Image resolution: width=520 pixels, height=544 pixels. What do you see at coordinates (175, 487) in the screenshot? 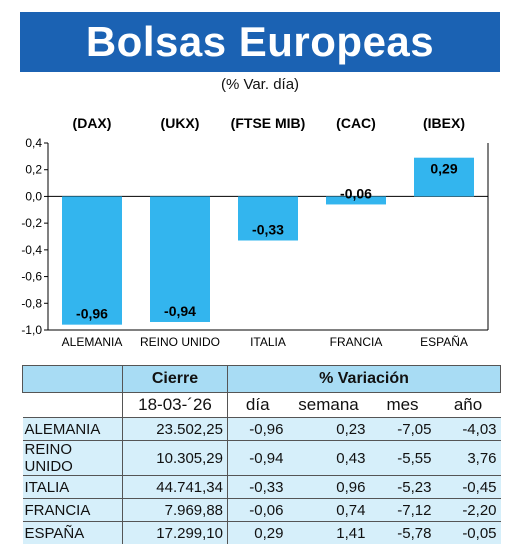
I see `cell-cierre: 44.741,34` at bounding box center [175, 487].